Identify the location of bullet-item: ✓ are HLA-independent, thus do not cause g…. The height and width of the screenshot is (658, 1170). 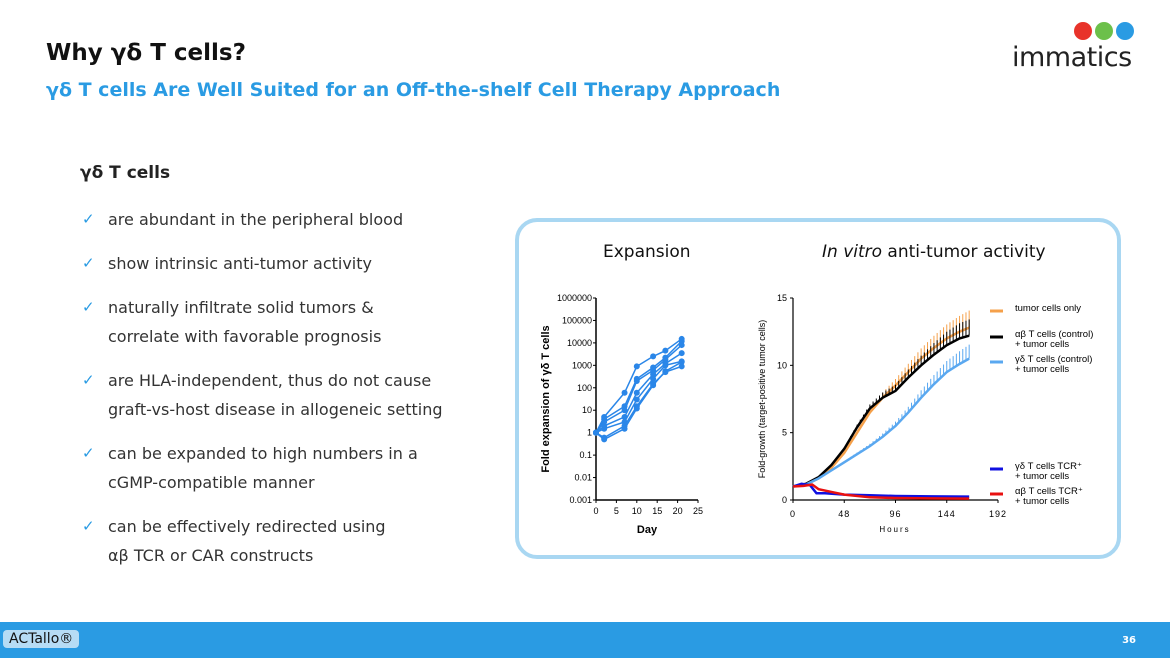
(282, 395).